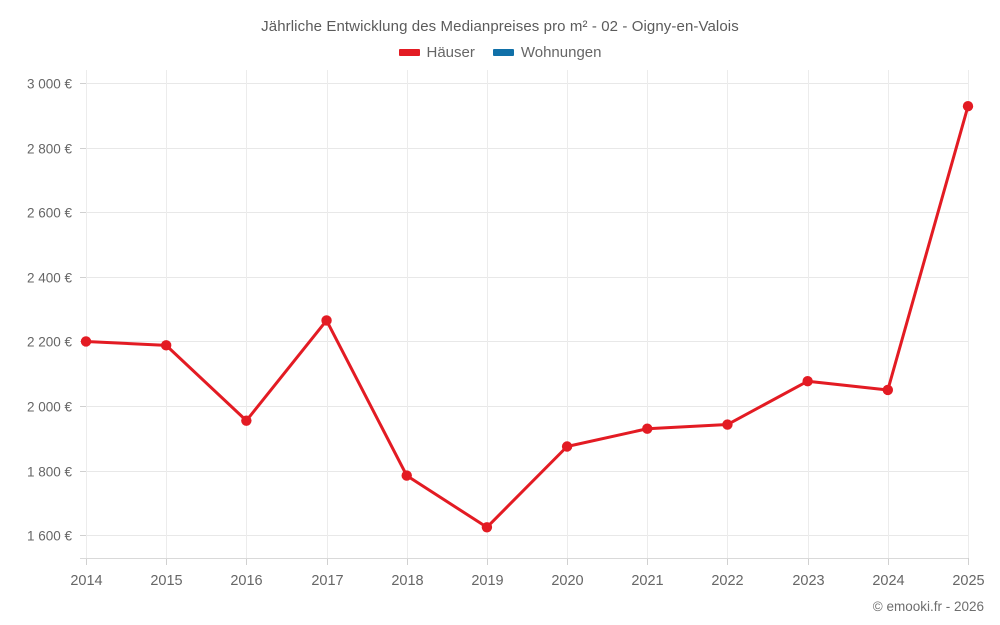 The width and height of the screenshot is (1000, 625). What do you see at coordinates (50, 213) in the screenshot?
I see `y-tick-label: 2 600 €` at bounding box center [50, 213].